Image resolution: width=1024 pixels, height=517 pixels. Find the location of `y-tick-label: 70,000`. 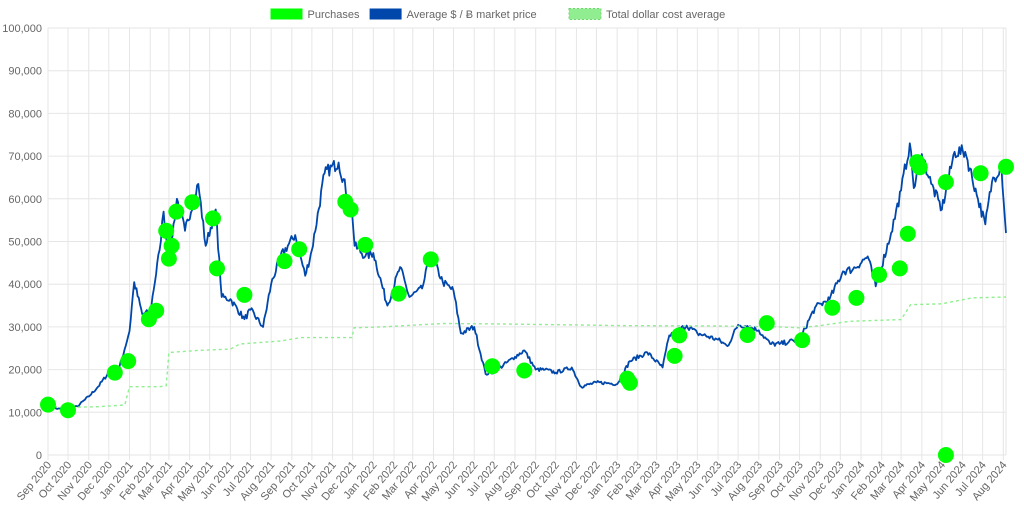

y-tick-label: 70,000 is located at coordinates (25, 157).